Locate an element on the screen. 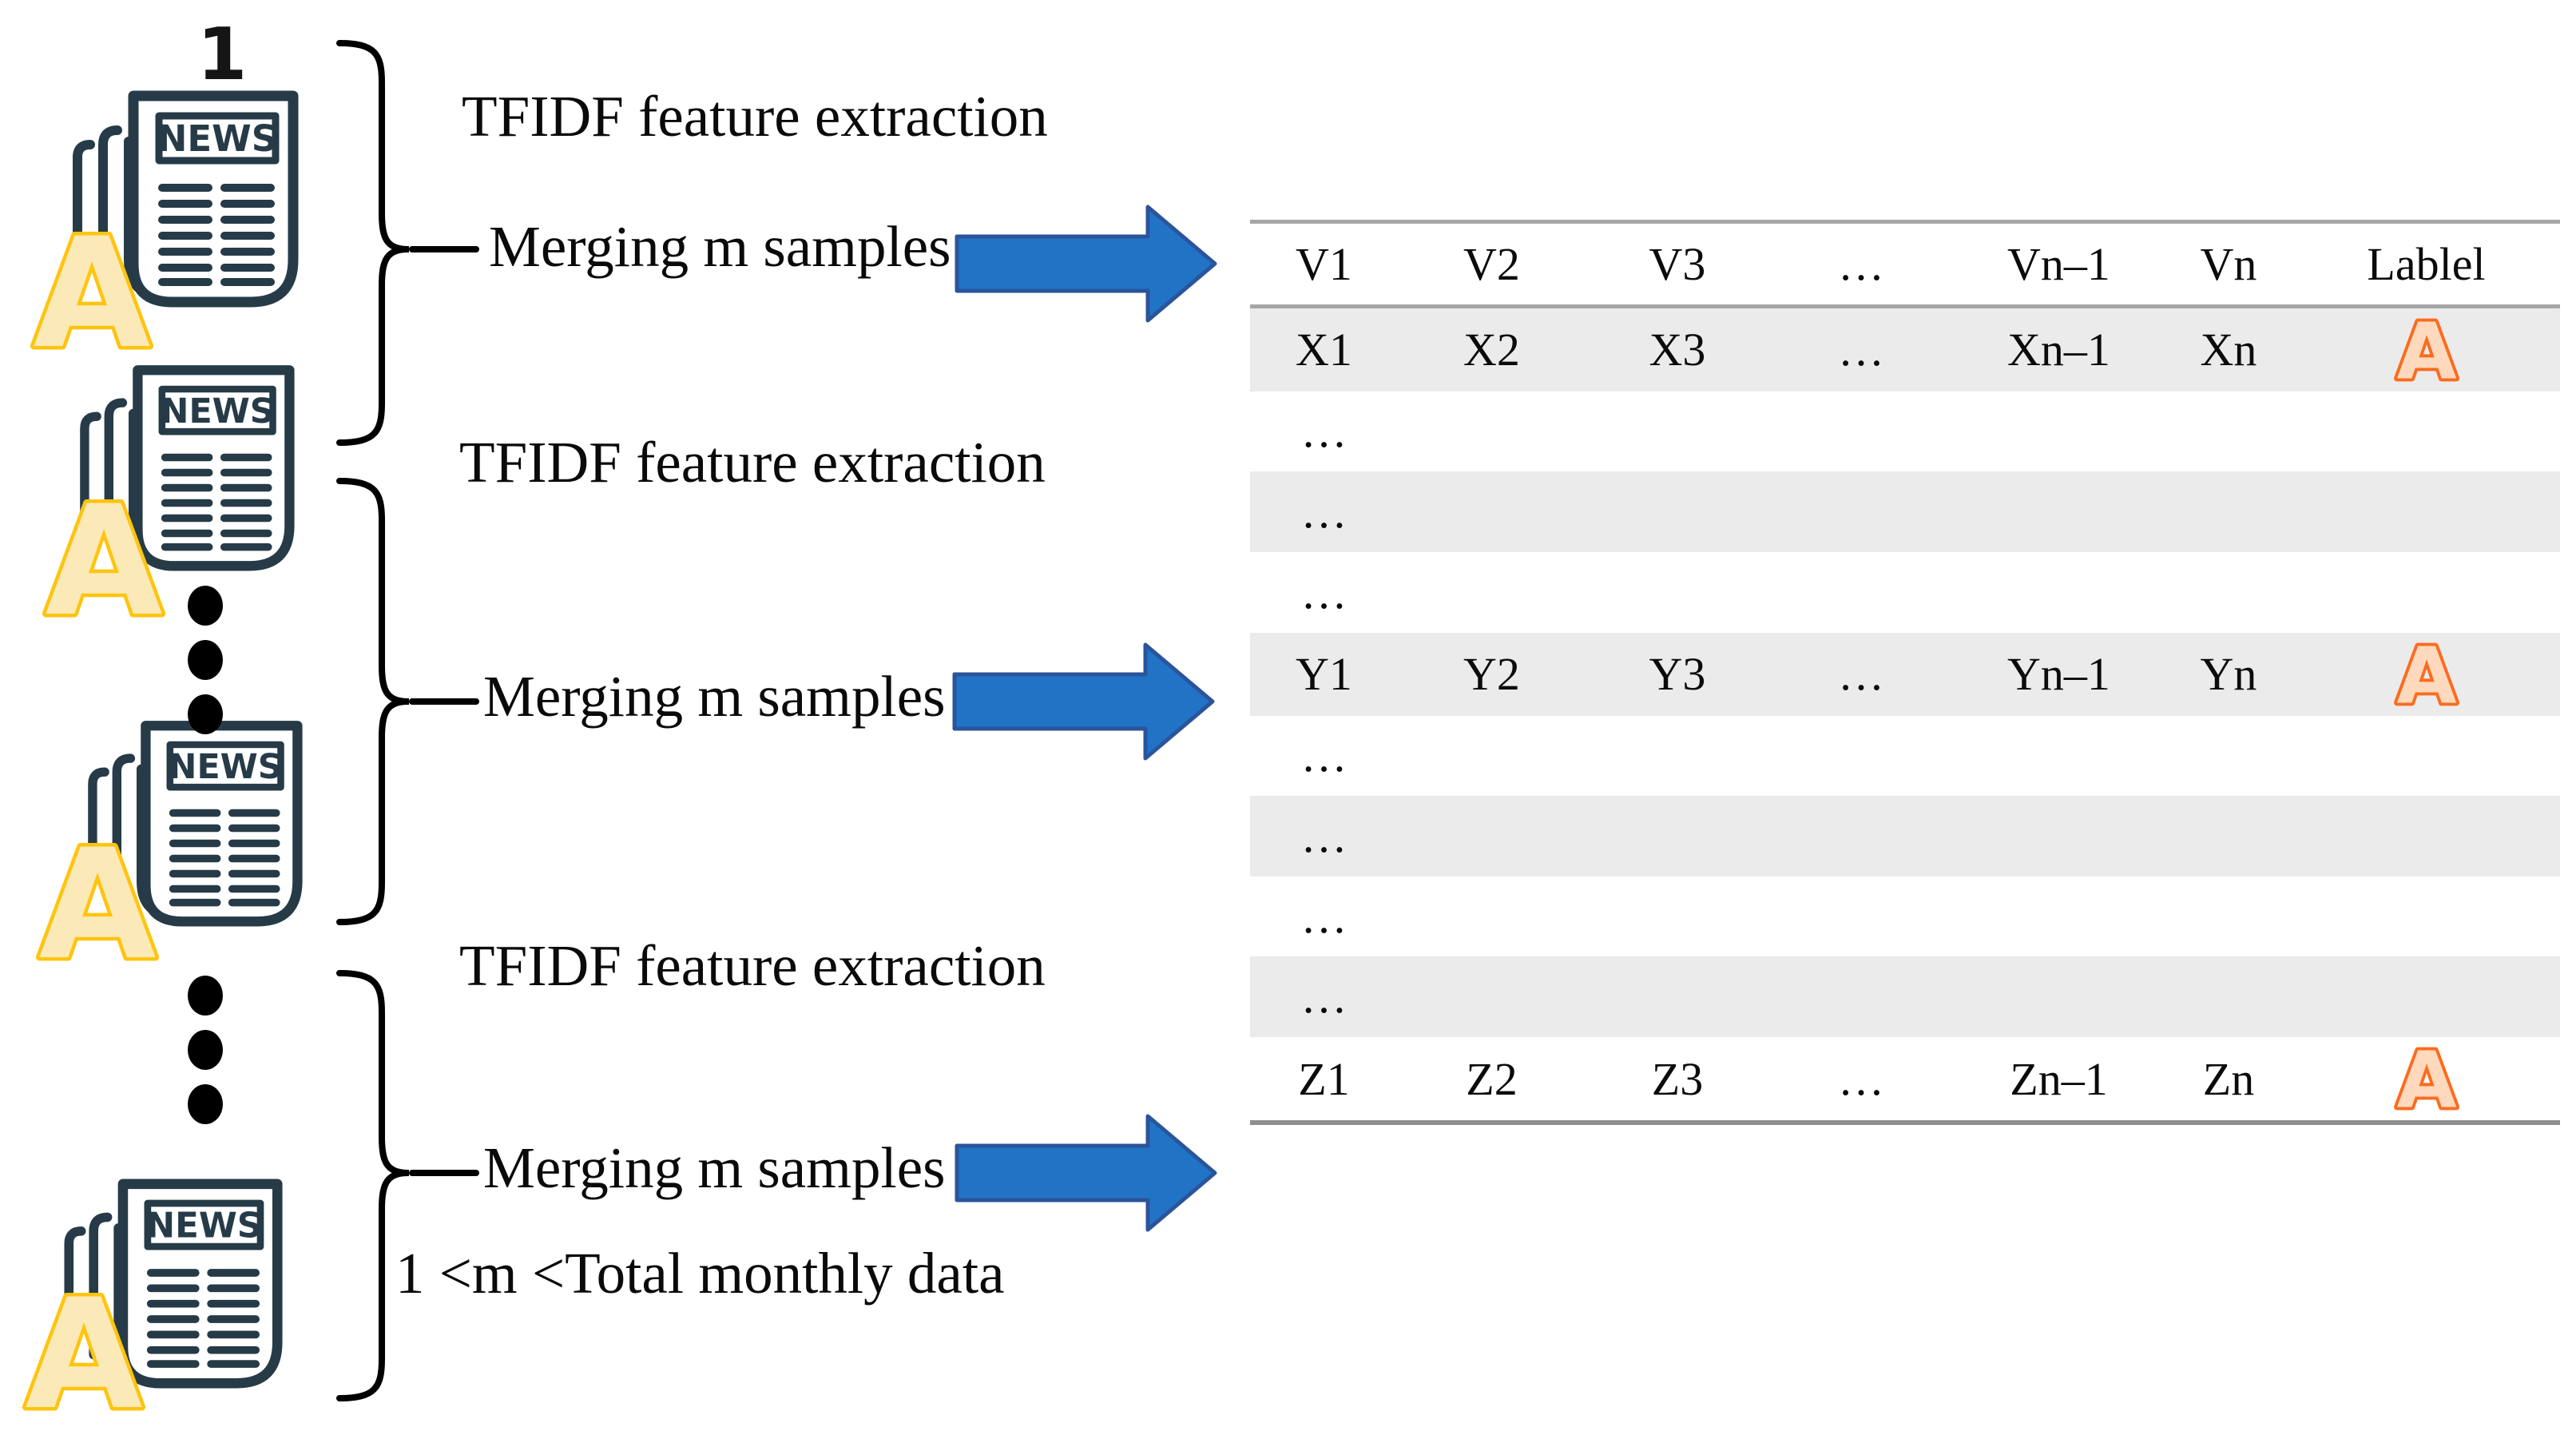  article-lines is located at coordinates (216, 235).